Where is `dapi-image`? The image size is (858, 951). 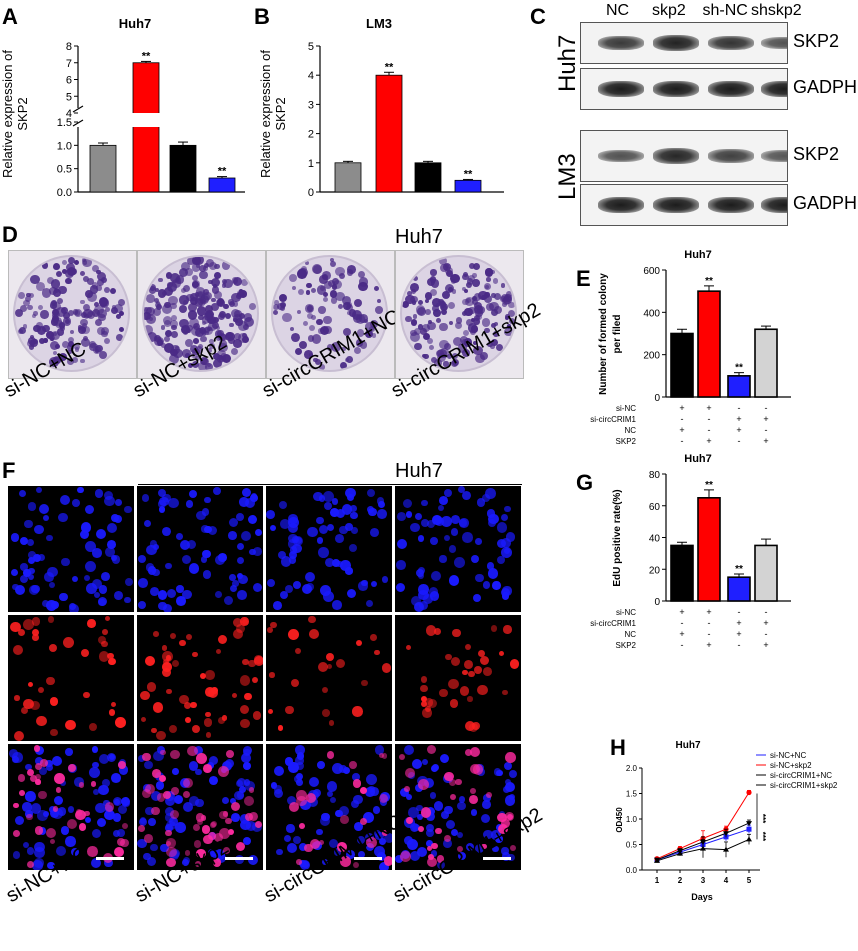 dapi-image is located at coordinates (458, 549).